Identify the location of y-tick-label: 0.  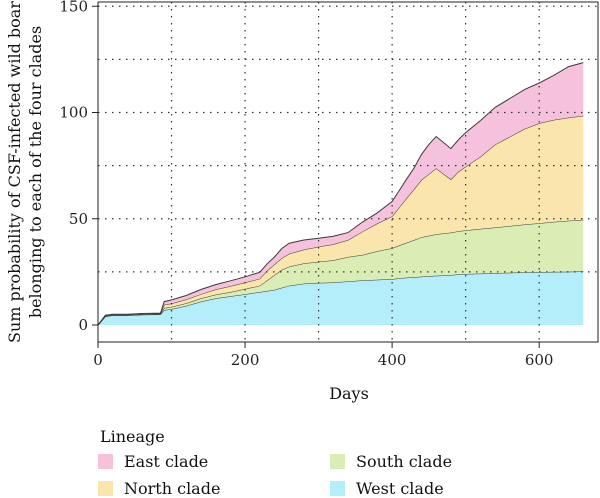
(83, 325).